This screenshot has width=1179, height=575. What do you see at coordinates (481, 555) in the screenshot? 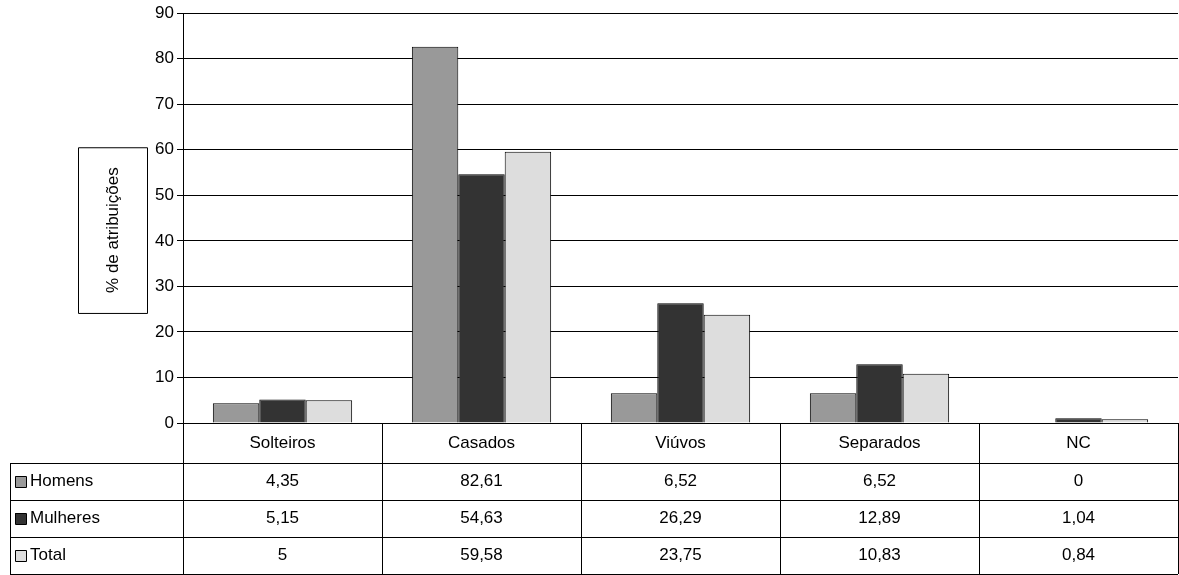
I see `data-label: 59,58` at bounding box center [481, 555].